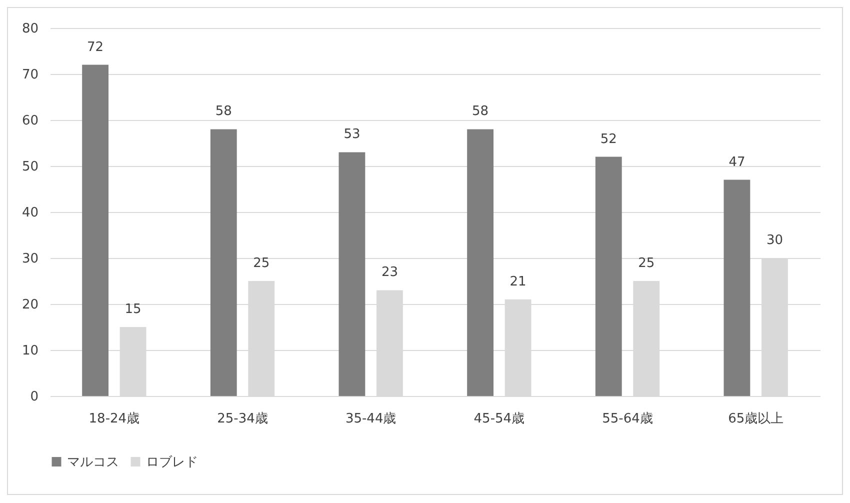 The width and height of the screenshot is (850, 503). What do you see at coordinates (756, 419) in the screenshot?
I see `x-tick-label: 65歳以上` at bounding box center [756, 419].